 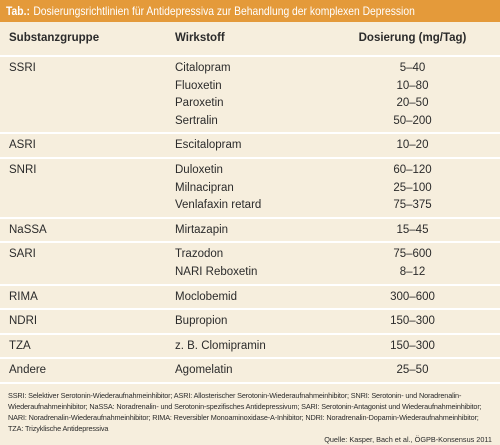 What do you see at coordinates (28, 370) in the screenshot?
I see `group-name: Andere` at bounding box center [28, 370].